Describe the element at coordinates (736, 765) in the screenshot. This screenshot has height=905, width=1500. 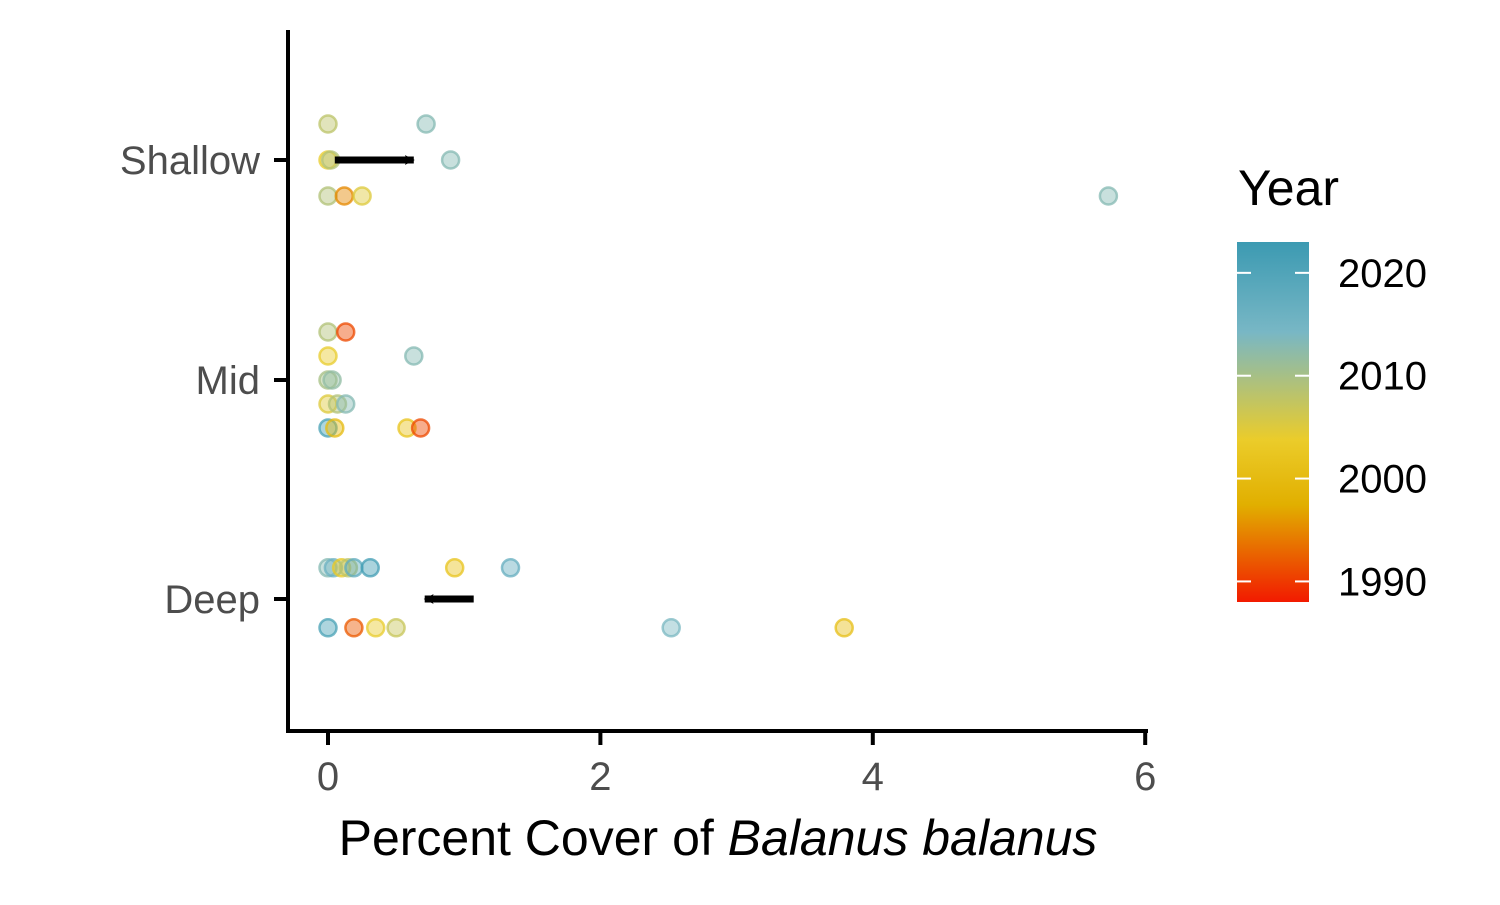
I see `x-axis-ticks: 0 2 4 6` at that location.